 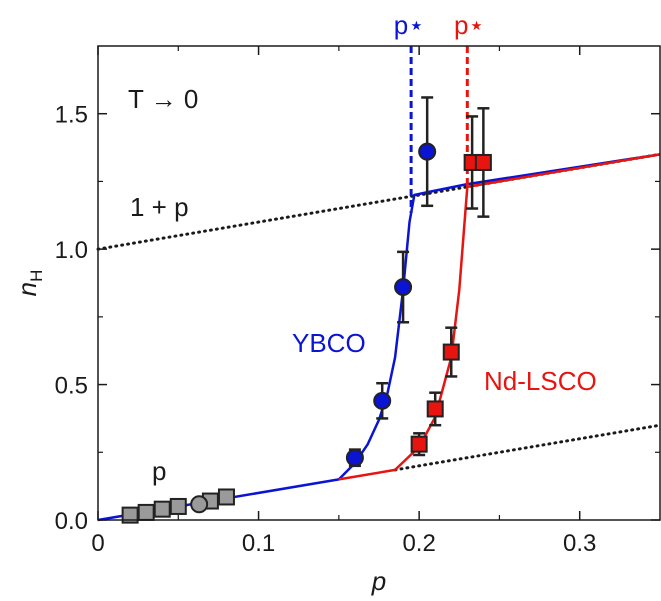 I want to click on y-tick-label: 0.5, so click(x=71, y=386).